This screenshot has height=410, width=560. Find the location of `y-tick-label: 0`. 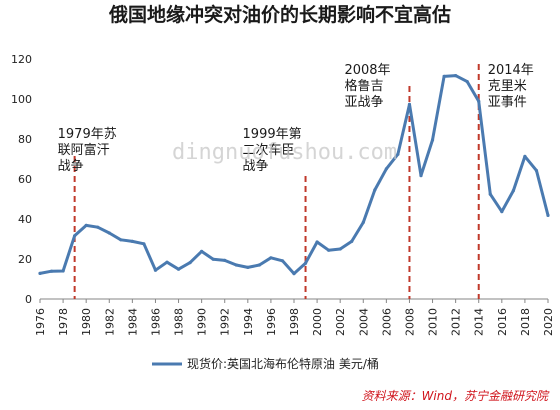

y-tick-label: 0 is located at coordinates (28, 299).